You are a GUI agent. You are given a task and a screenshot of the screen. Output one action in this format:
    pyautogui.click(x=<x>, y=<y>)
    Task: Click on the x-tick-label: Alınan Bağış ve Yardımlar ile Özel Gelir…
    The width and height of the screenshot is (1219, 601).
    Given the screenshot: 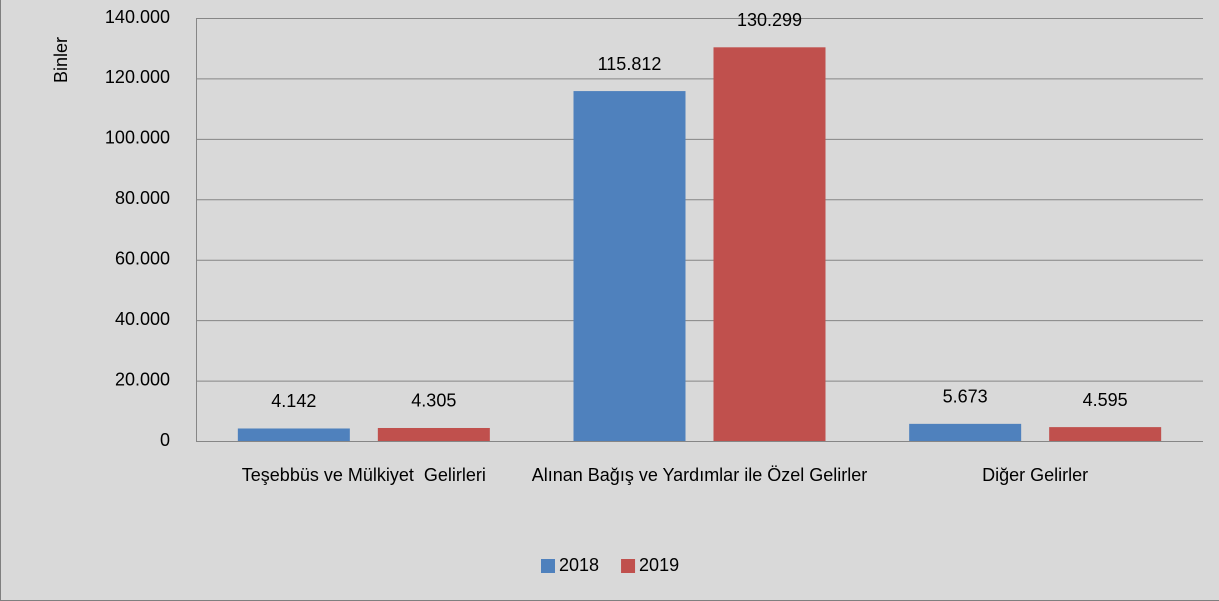 What is the action you would take?
    pyautogui.click(x=699, y=475)
    